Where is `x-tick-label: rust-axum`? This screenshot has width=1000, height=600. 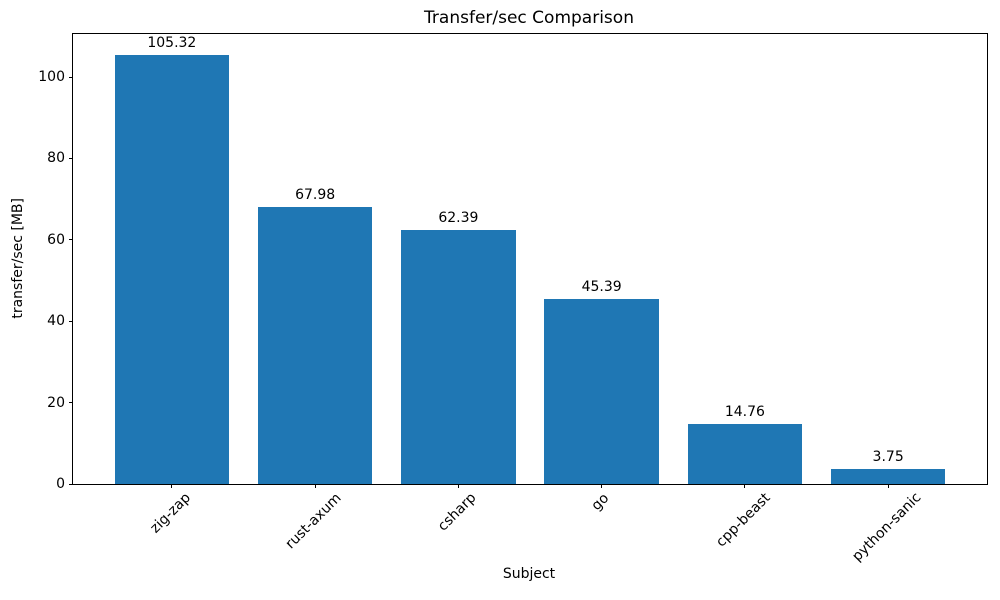
x-tick-label: rust-axum is located at coordinates (313, 521).